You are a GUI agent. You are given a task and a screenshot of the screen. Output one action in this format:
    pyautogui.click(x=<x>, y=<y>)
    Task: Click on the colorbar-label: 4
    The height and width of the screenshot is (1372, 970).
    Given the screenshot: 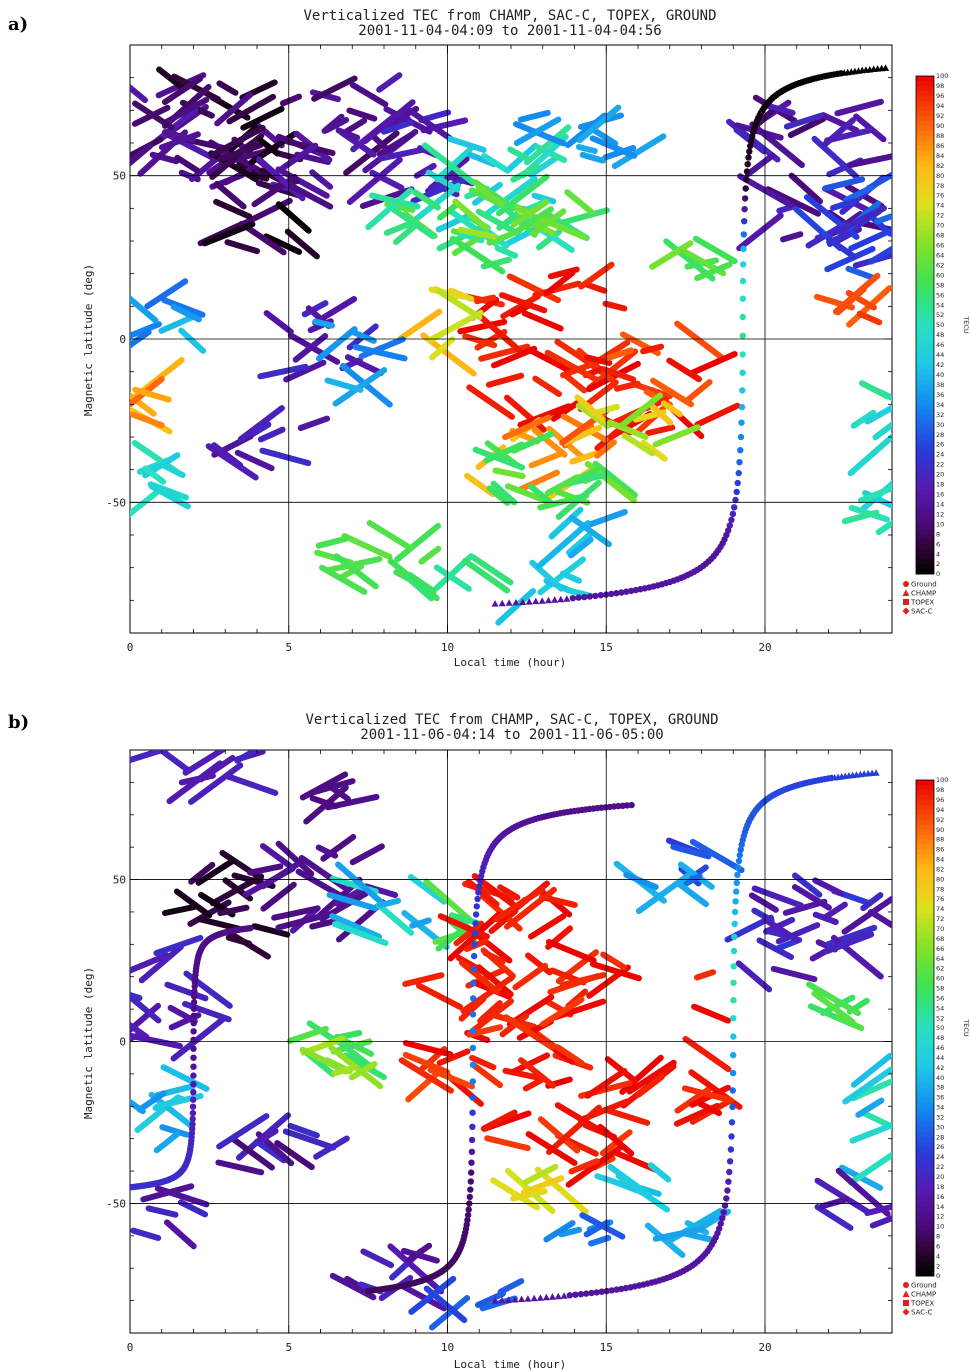 What is the action you would take?
    pyautogui.click(x=938, y=1256)
    